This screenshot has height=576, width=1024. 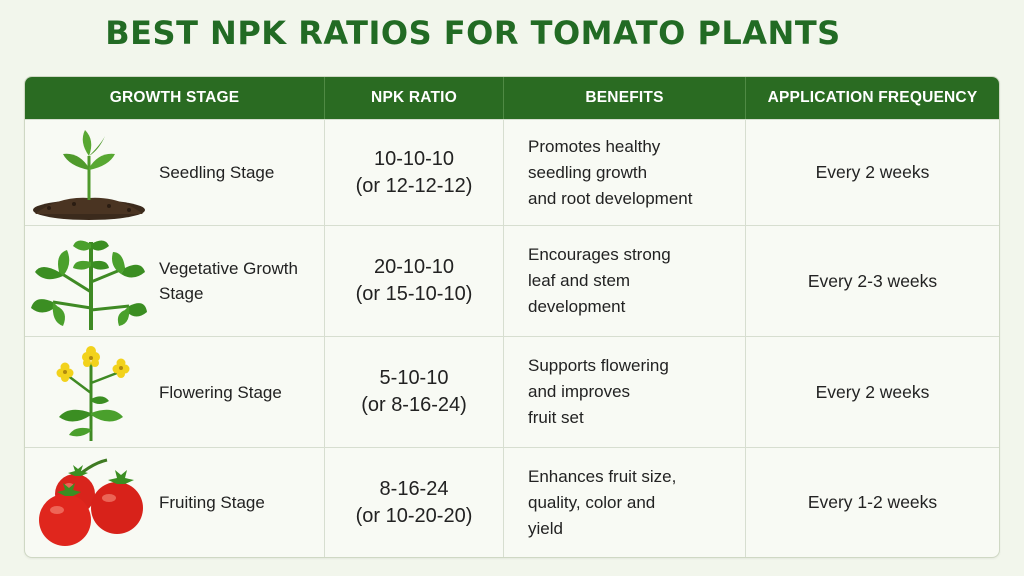 What do you see at coordinates (414, 98) in the screenshot?
I see `header-npk-ratio: NPK RATIO` at bounding box center [414, 98].